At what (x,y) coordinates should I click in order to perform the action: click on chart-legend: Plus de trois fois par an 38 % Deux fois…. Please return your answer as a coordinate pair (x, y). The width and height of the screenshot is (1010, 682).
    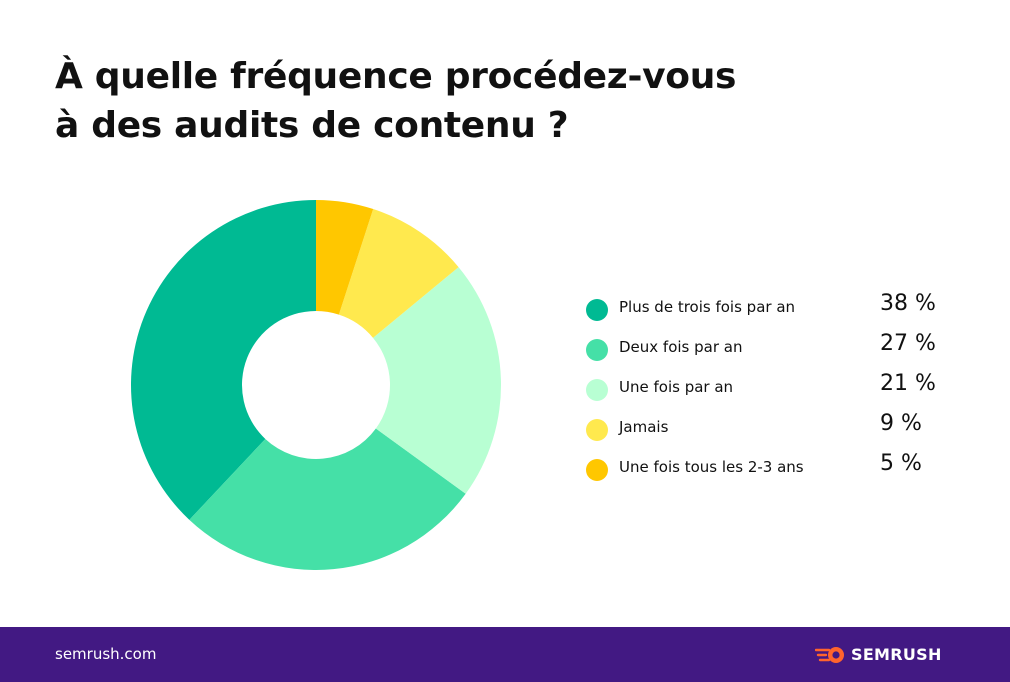
    Looking at the image, I should click on (771, 390).